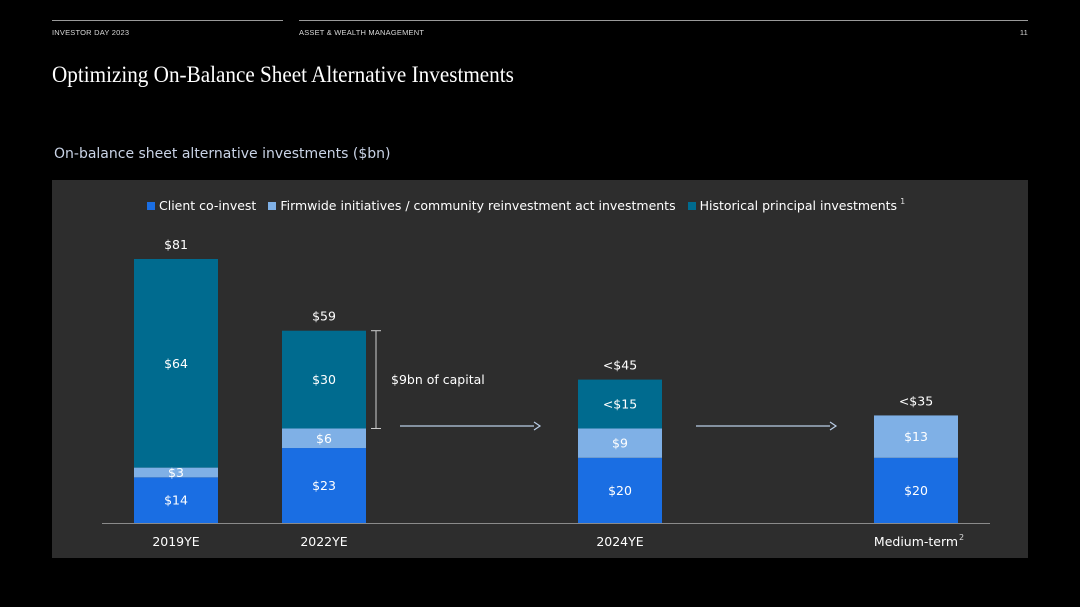 The image size is (1080, 607). I want to click on legend-footnote-marker: 1, so click(903, 201).